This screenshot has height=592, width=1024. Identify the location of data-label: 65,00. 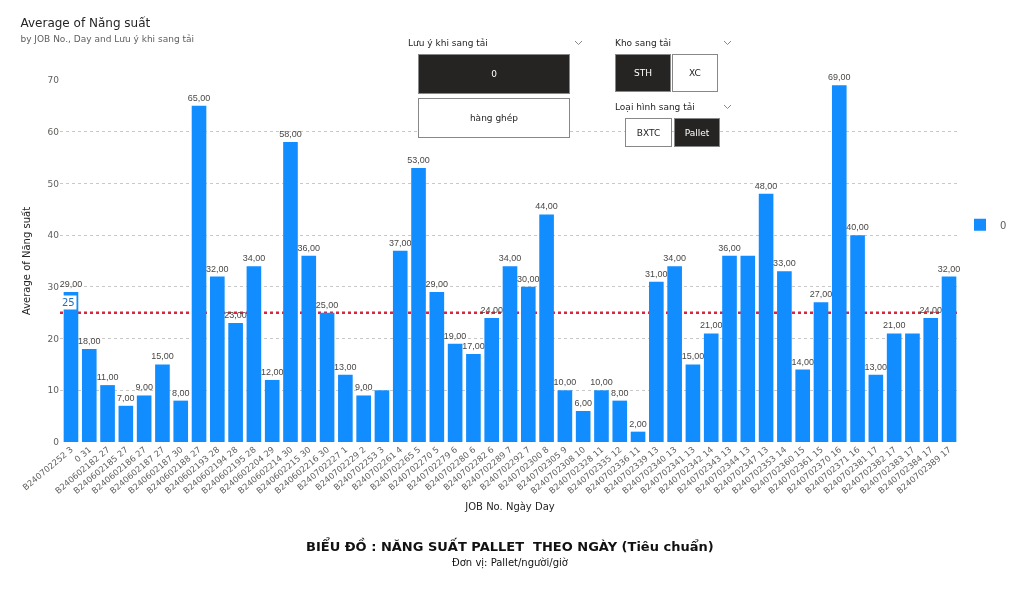
(199, 97).